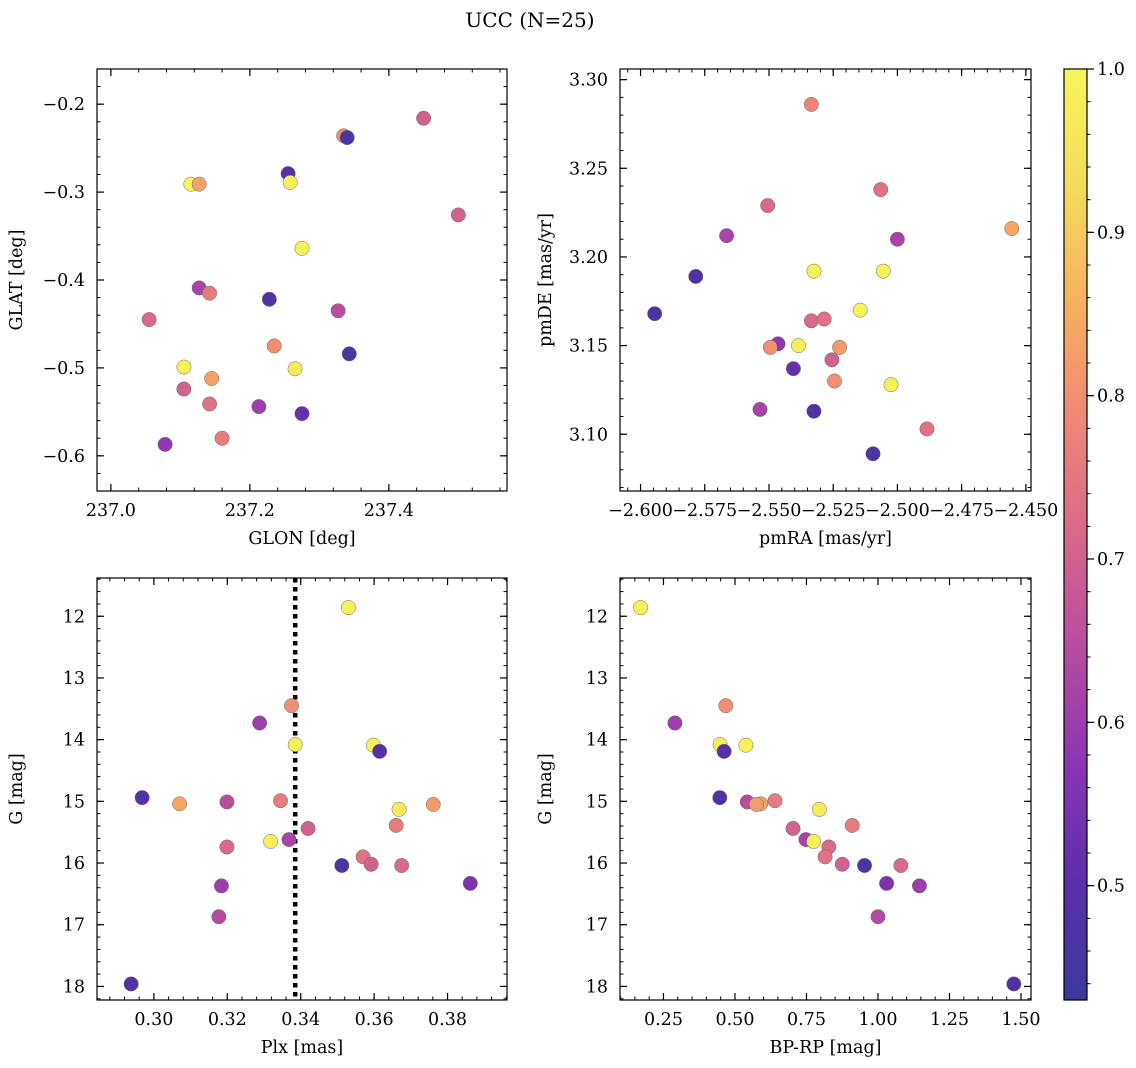 This screenshot has width=1136, height=1068. I want to click on x-tick-label: 0.75, so click(806, 1020).